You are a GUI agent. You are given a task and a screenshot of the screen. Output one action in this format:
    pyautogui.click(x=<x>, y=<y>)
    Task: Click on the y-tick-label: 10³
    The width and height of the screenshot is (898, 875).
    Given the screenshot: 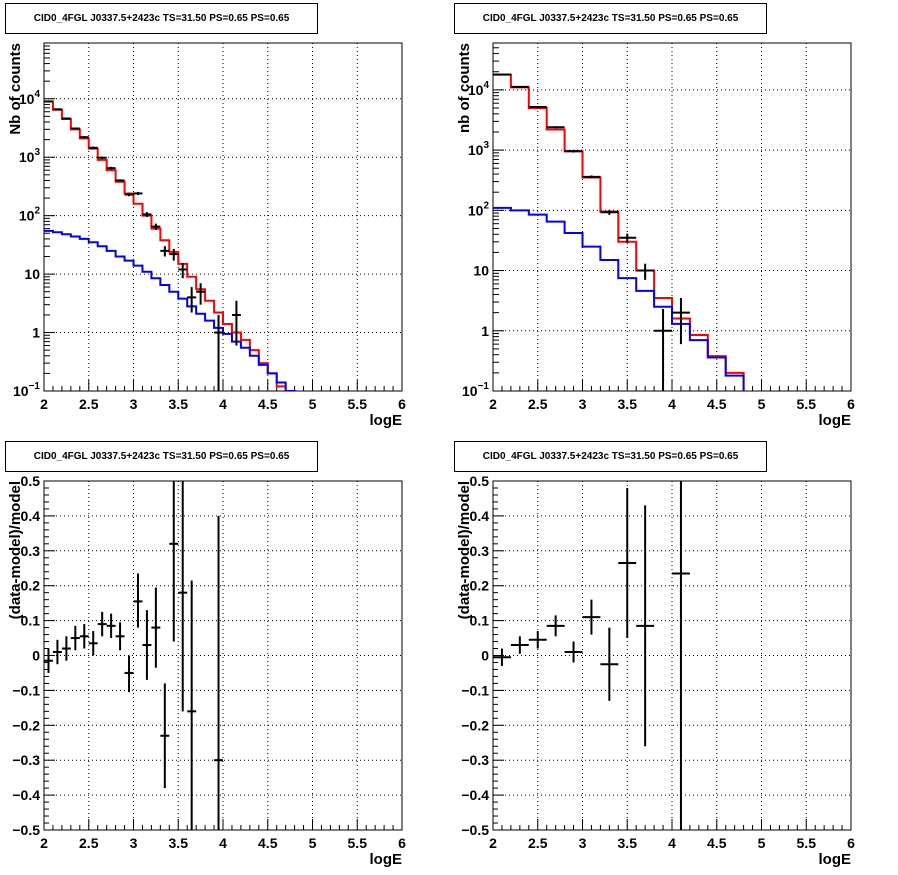 What is the action you would take?
    pyautogui.click(x=479, y=149)
    